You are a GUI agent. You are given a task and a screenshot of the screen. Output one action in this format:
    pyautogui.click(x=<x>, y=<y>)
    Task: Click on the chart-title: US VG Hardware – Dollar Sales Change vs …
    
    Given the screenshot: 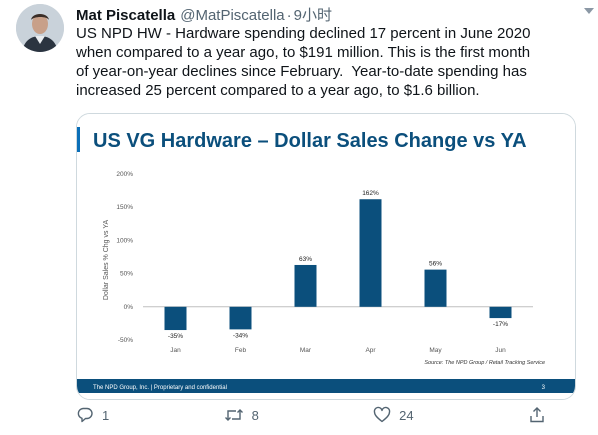 What is the action you would take?
    pyautogui.click(x=310, y=141)
    